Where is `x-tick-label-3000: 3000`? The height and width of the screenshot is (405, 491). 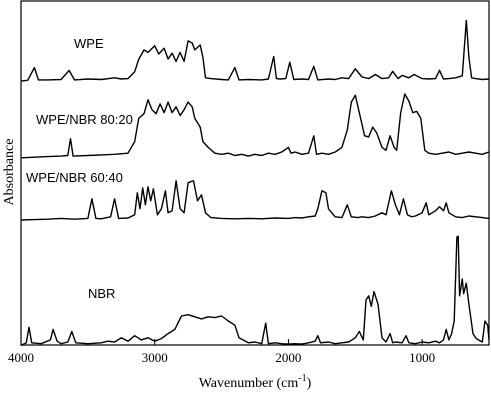 x-tick-label-3000: 3000 is located at coordinates (155, 357).